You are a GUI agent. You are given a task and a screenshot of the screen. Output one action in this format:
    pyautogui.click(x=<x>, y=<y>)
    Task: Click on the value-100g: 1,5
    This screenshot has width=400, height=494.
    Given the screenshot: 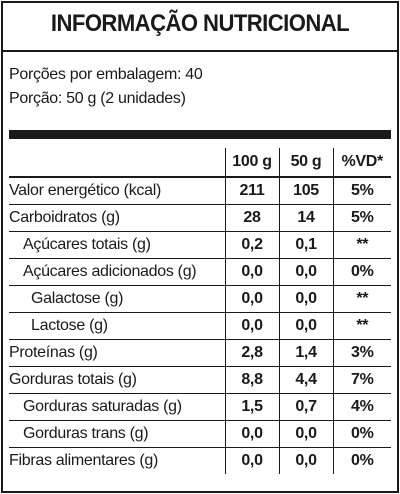 What is the action you would take?
    pyautogui.click(x=251, y=407)
    